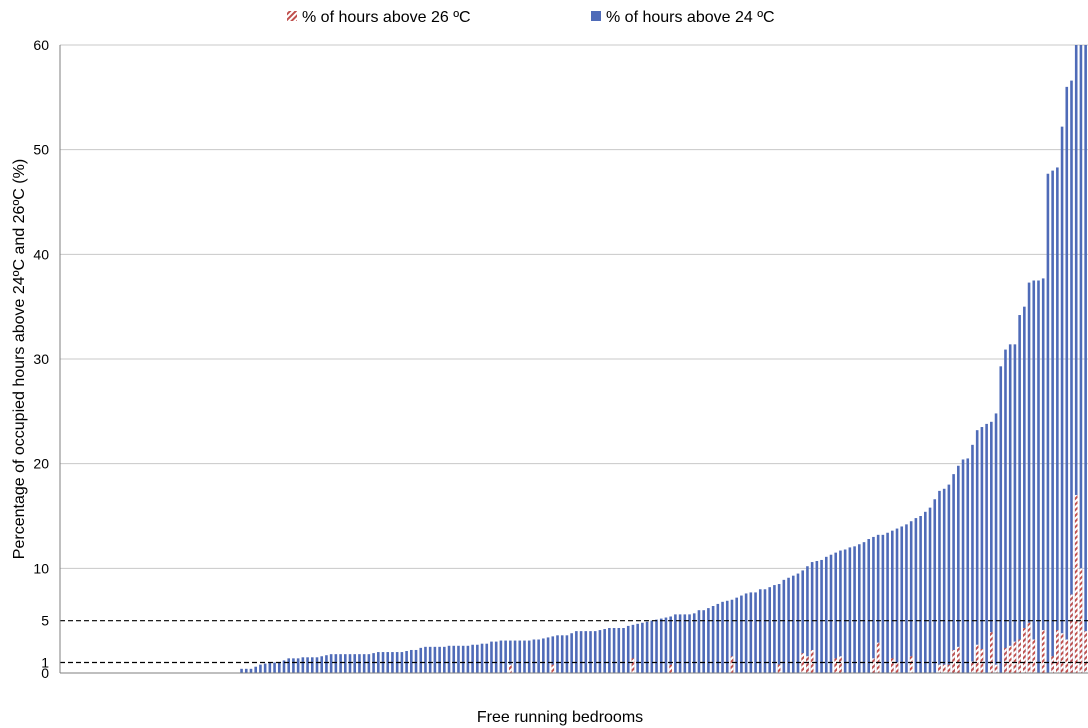 This screenshot has height=728, width=1088. What do you see at coordinates (292, 16) in the screenshot?
I see `legend-swatch-26c` at bounding box center [292, 16].